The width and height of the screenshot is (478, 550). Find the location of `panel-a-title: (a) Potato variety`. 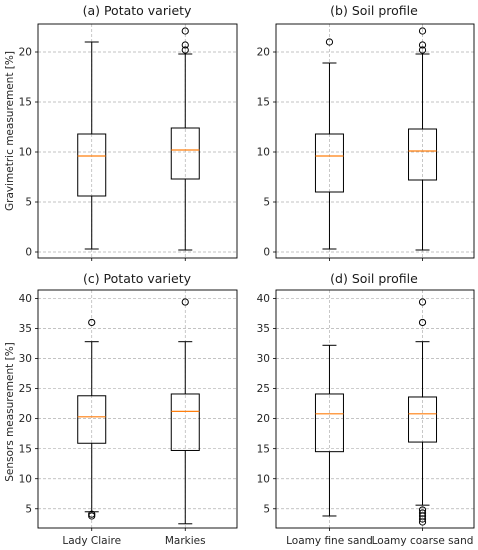

panel-a-title: (a) Potato variety is located at coordinates (137, 10).